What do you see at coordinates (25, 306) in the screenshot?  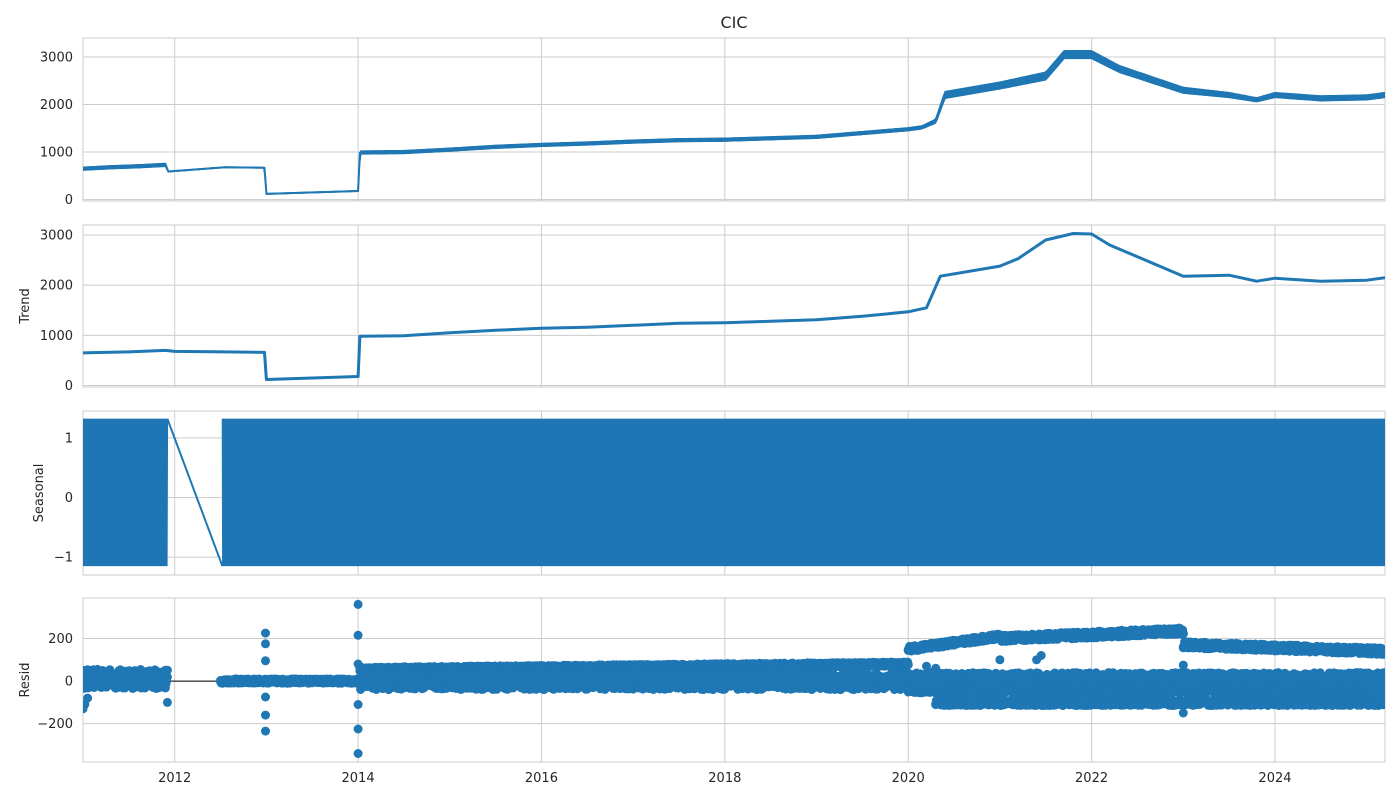 I see `y-axis-label: Trend` at bounding box center [25, 306].